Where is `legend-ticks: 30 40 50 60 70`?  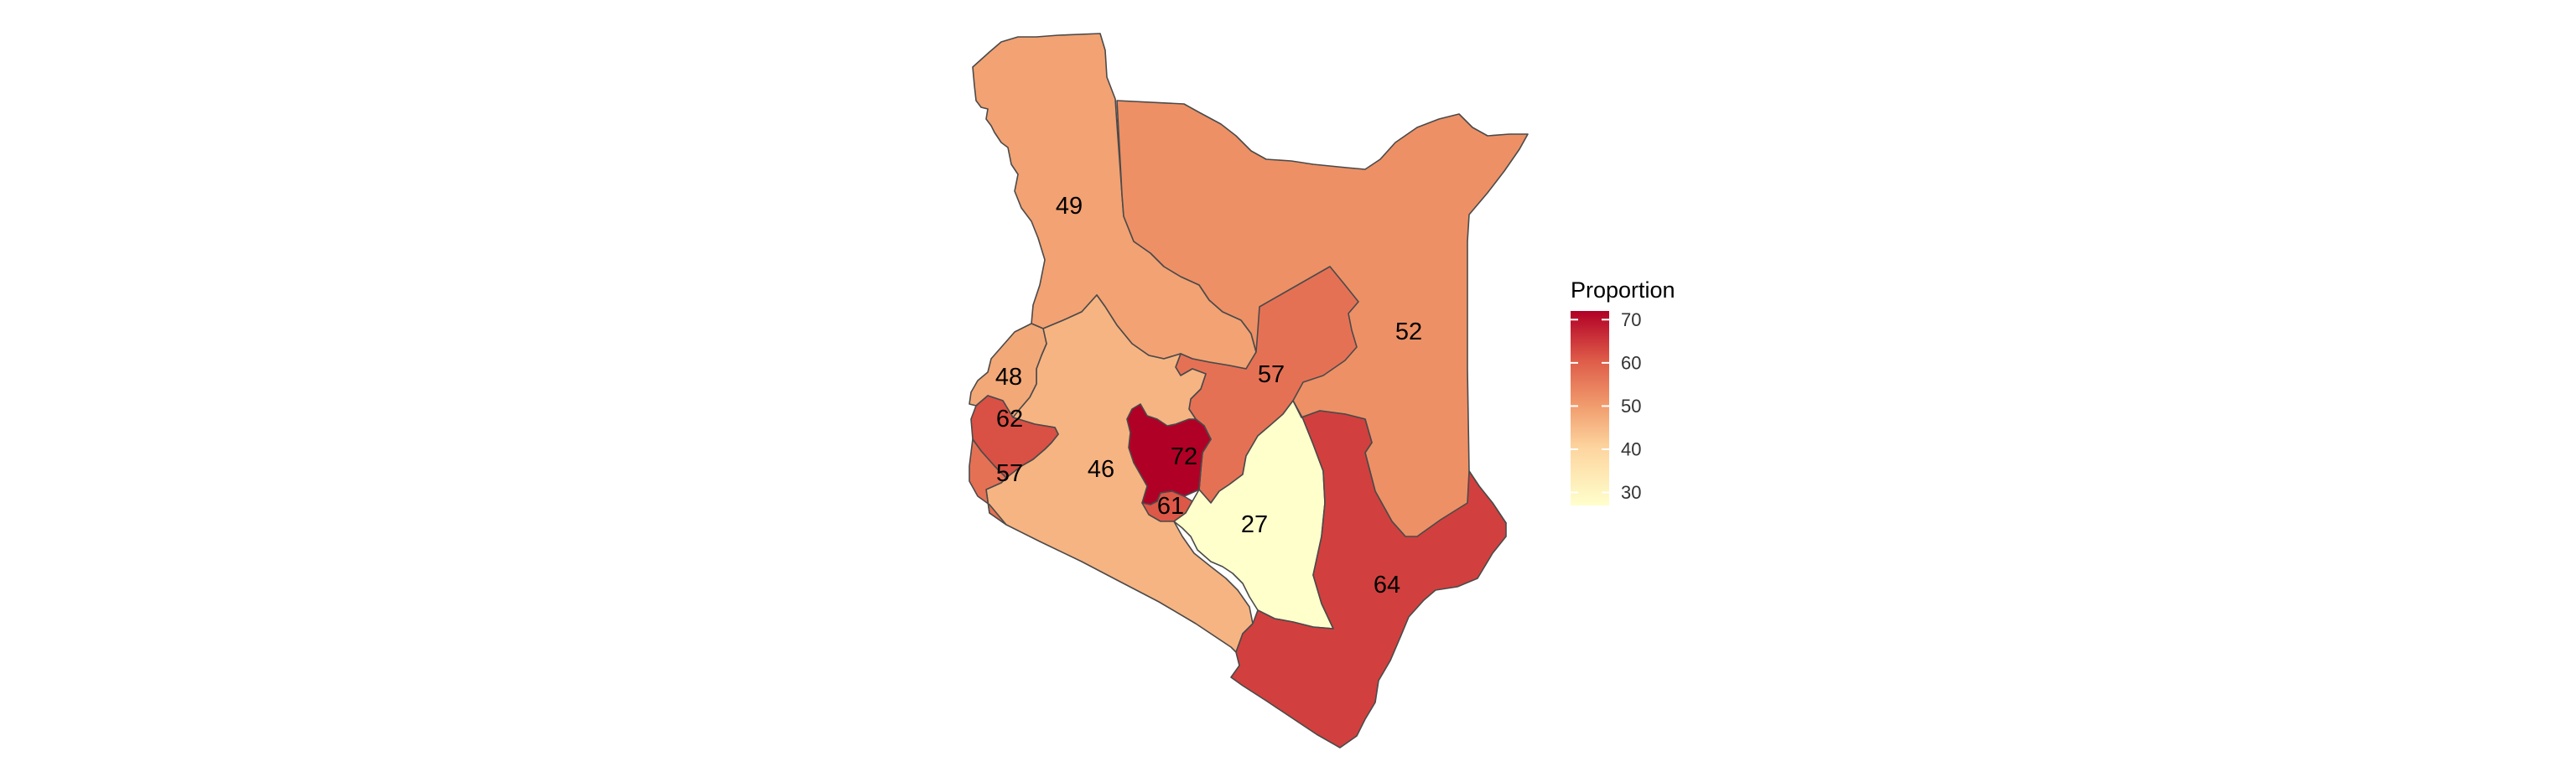 legend-ticks: 30 40 50 60 70 is located at coordinates (1606, 406).